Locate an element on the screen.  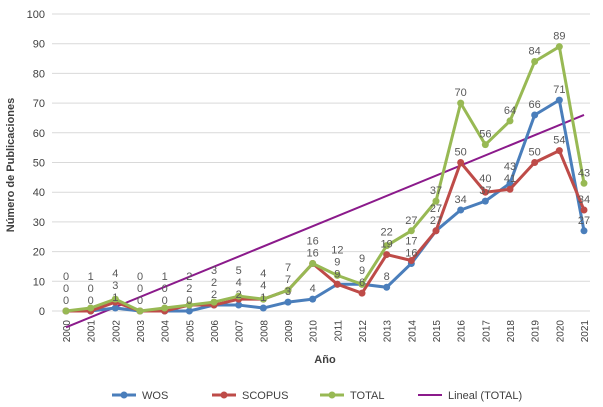
data-label-total: 0 is located at coordinates (140, 277).